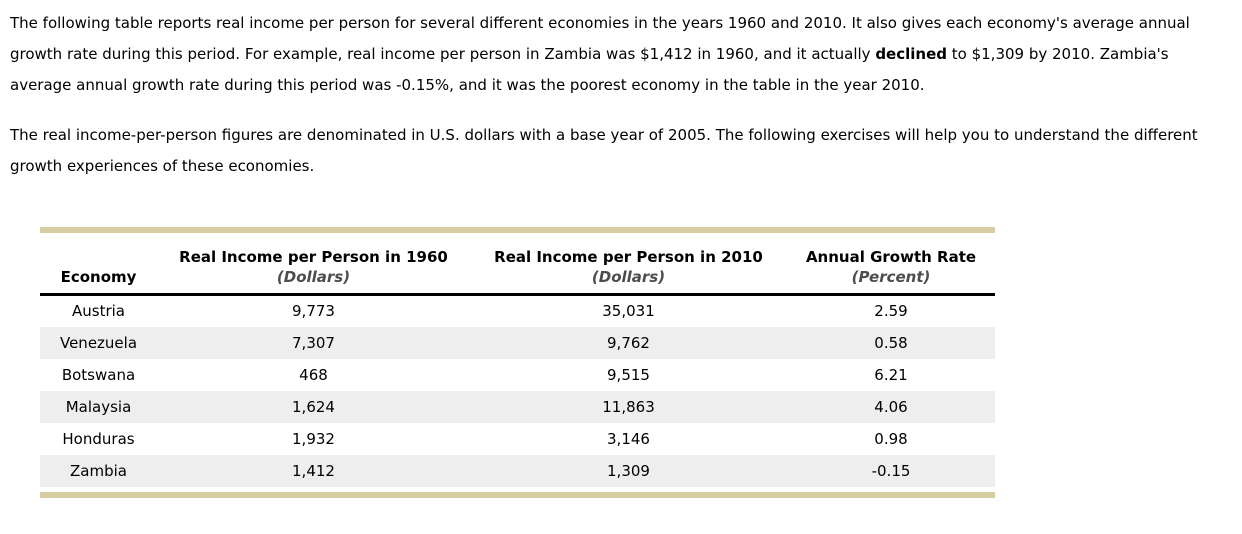 This screenshot has height=534, width=1242. I want to click on intro-p1-bold-word: declined, so click(911, 54).